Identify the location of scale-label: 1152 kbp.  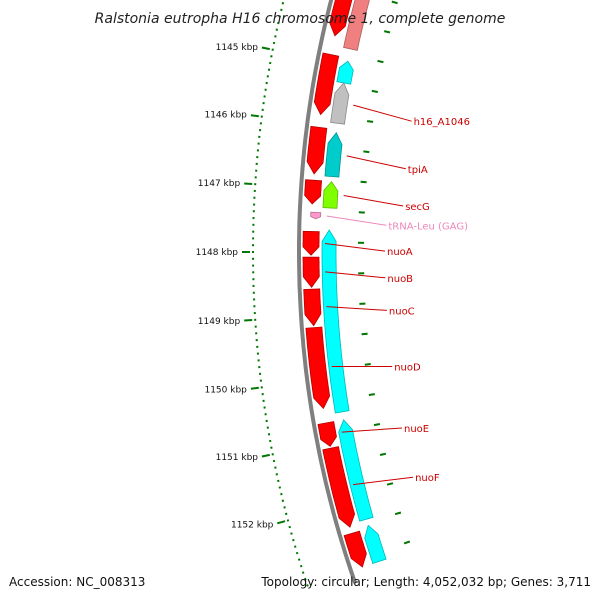
(252, 525).